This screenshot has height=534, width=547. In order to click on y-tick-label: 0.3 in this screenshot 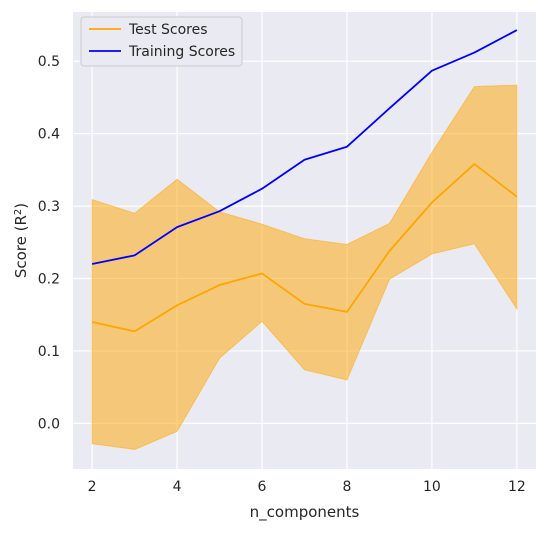, I will do `click(49, 207)`.